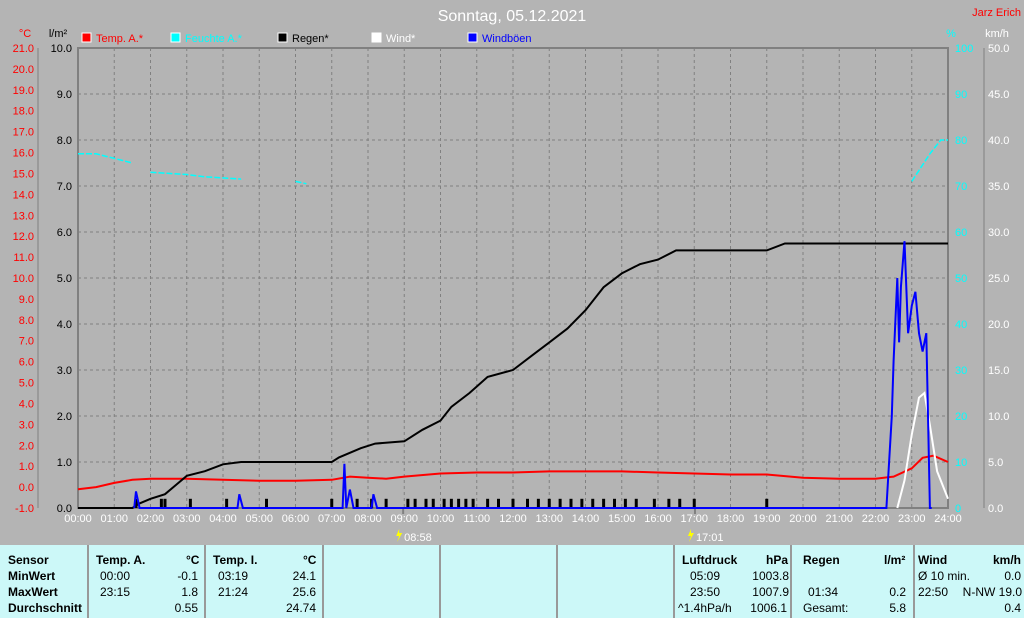 This screenshot has width=1024, height=618. What do you see at coordinates (998, 371) in the screenshot?
I see `wind-tick-label: 15.0` at bounding box center [998, 371].